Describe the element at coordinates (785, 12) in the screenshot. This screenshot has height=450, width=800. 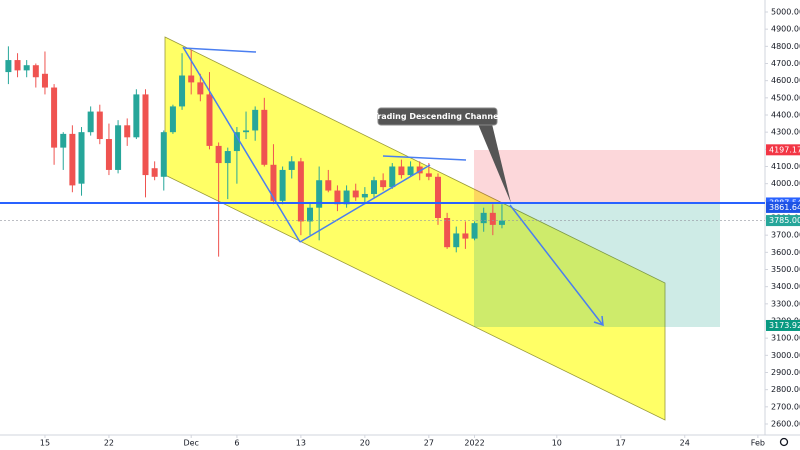
I see `y-tick-label: 5000.00` at that location.